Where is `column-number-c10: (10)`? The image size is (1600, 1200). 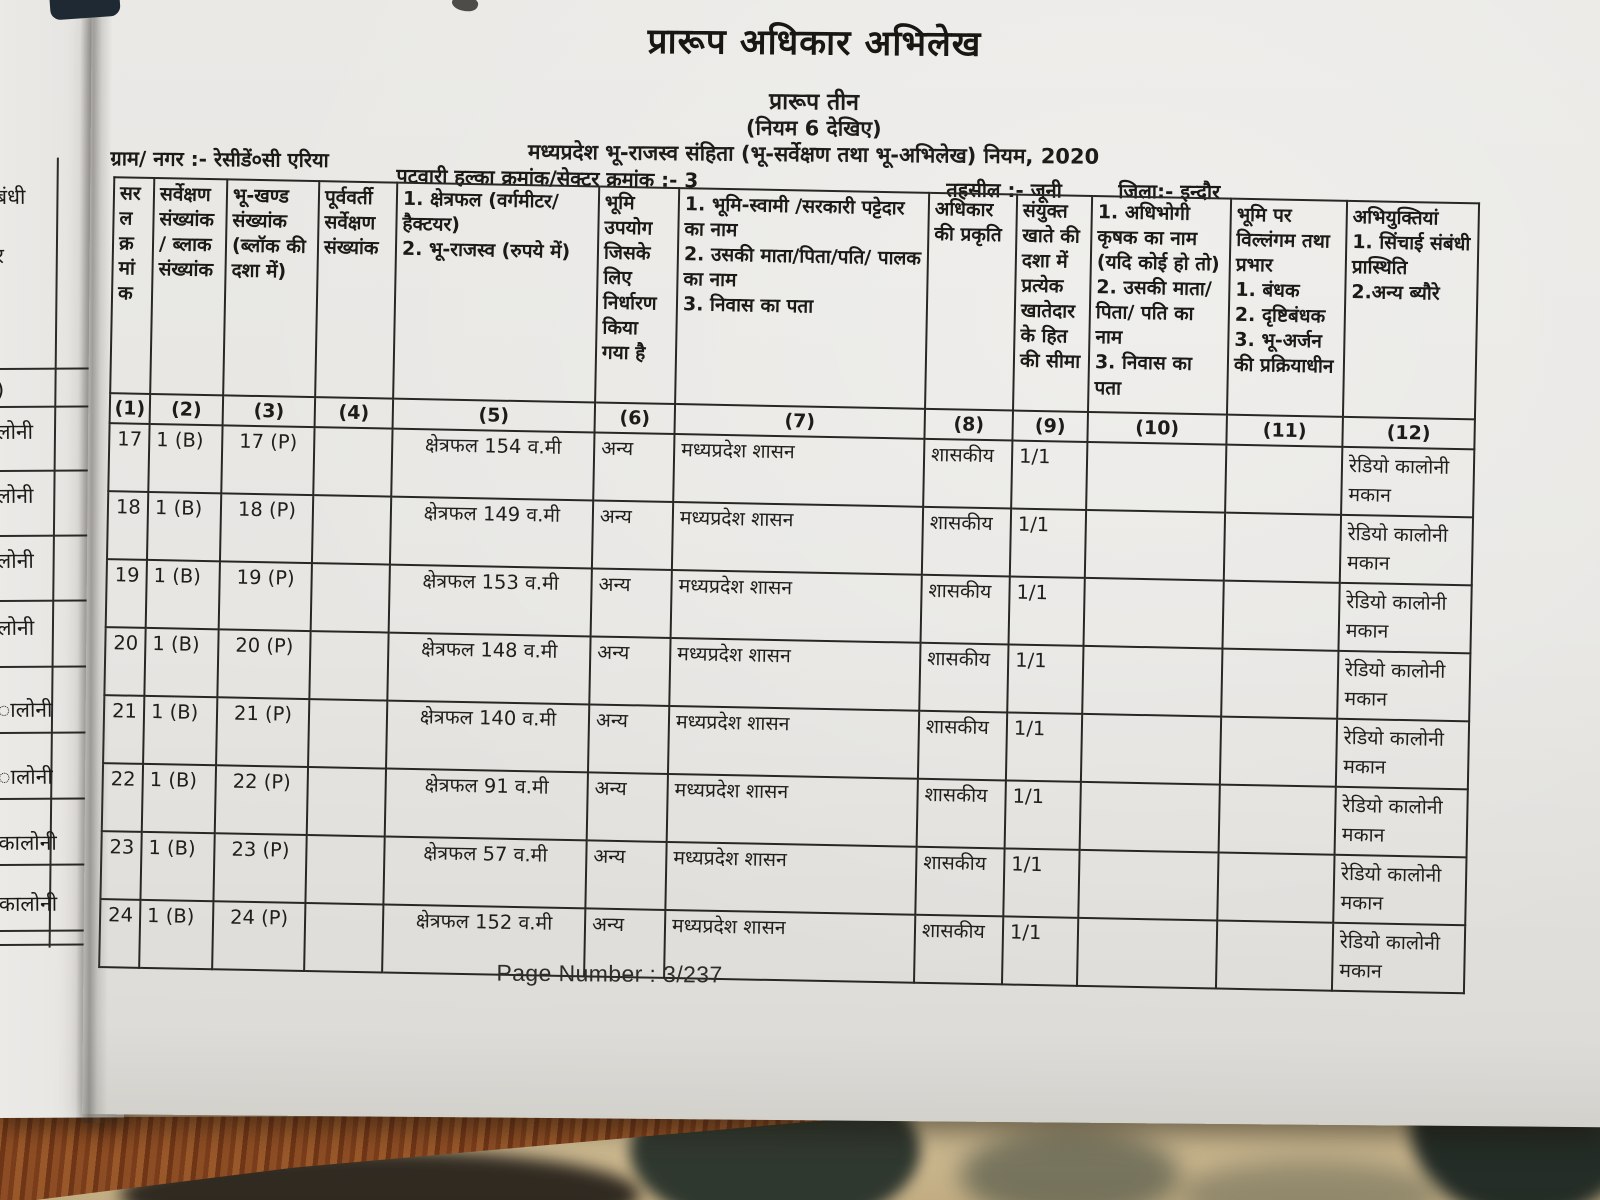
column-number-c10: (10) is located at coordinates (1157, 428).